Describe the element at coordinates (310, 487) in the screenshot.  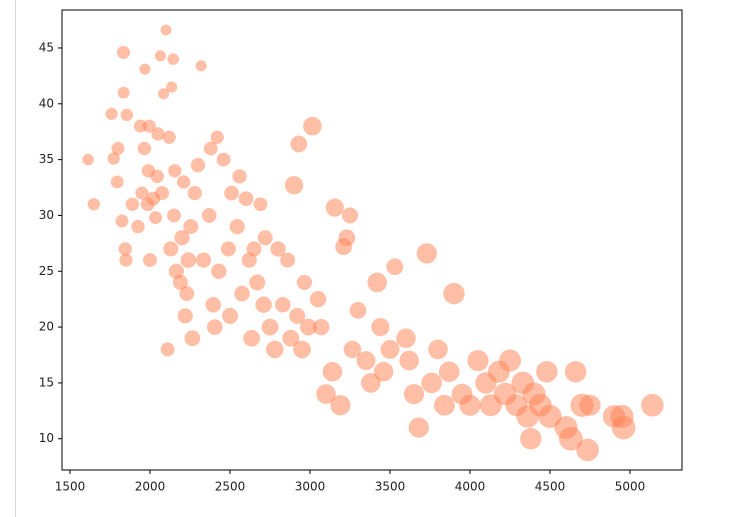
I see `x-tick-label: 3000` at that location.